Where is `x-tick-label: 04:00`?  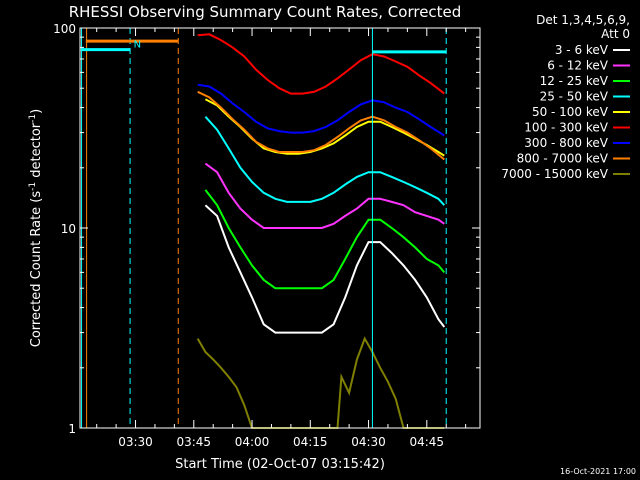
x-tick-label: 04:00 is located at coordinates (252, 442).